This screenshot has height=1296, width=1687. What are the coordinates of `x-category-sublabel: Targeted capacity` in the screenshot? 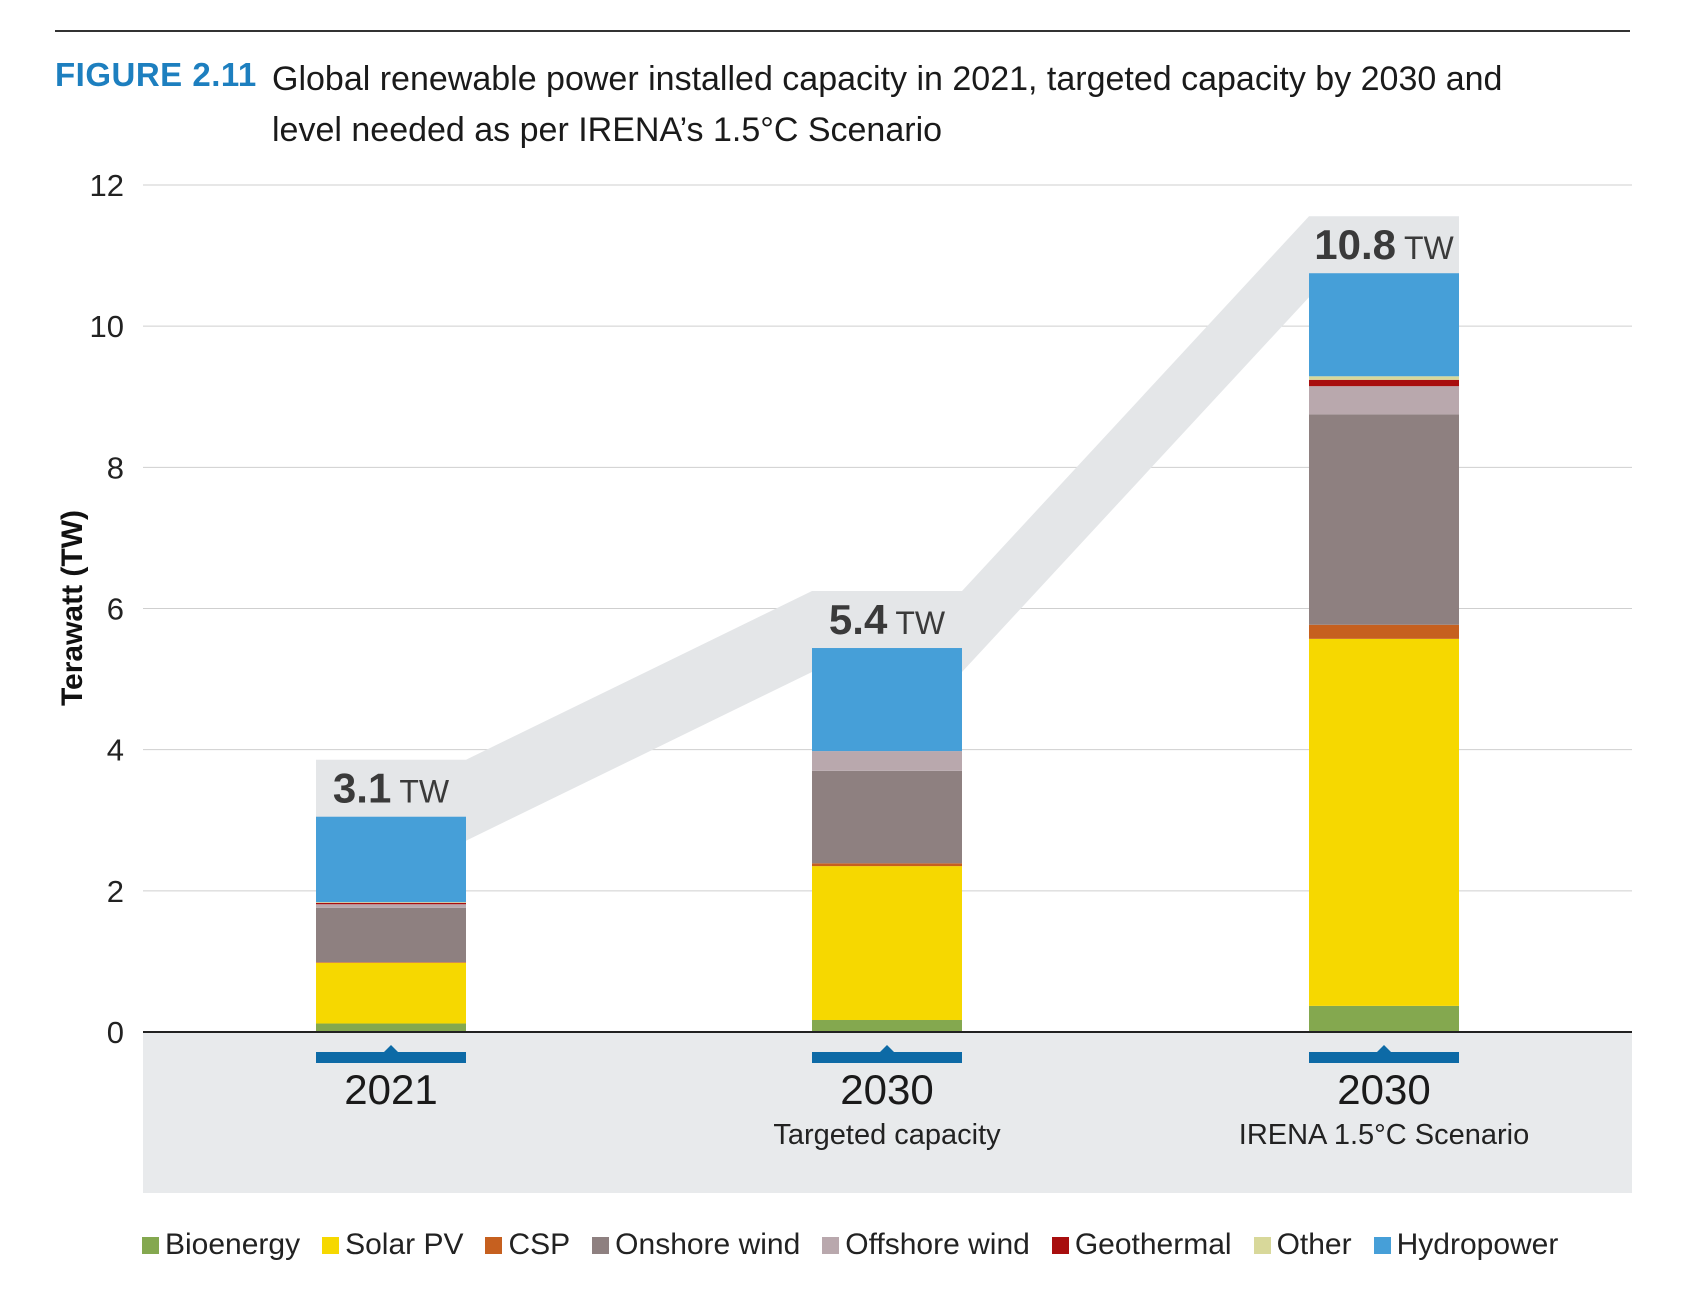 It's located at (887, 1135).